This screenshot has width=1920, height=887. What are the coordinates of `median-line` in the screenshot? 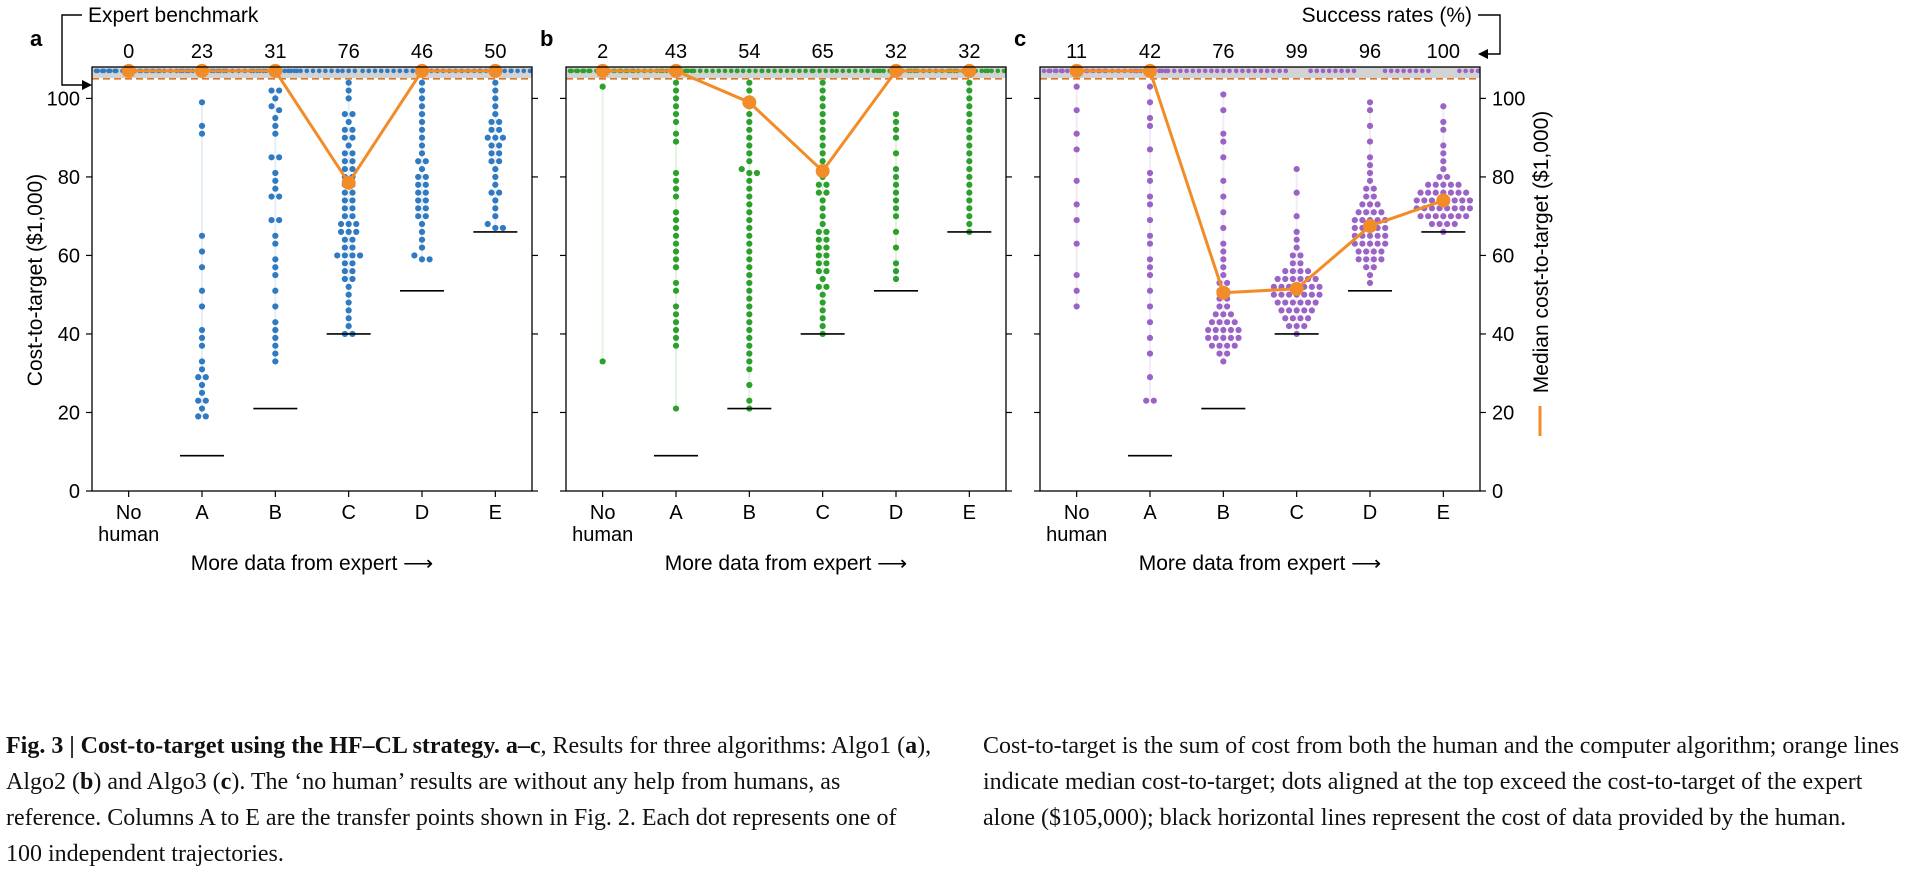 It's located at (312, 127).